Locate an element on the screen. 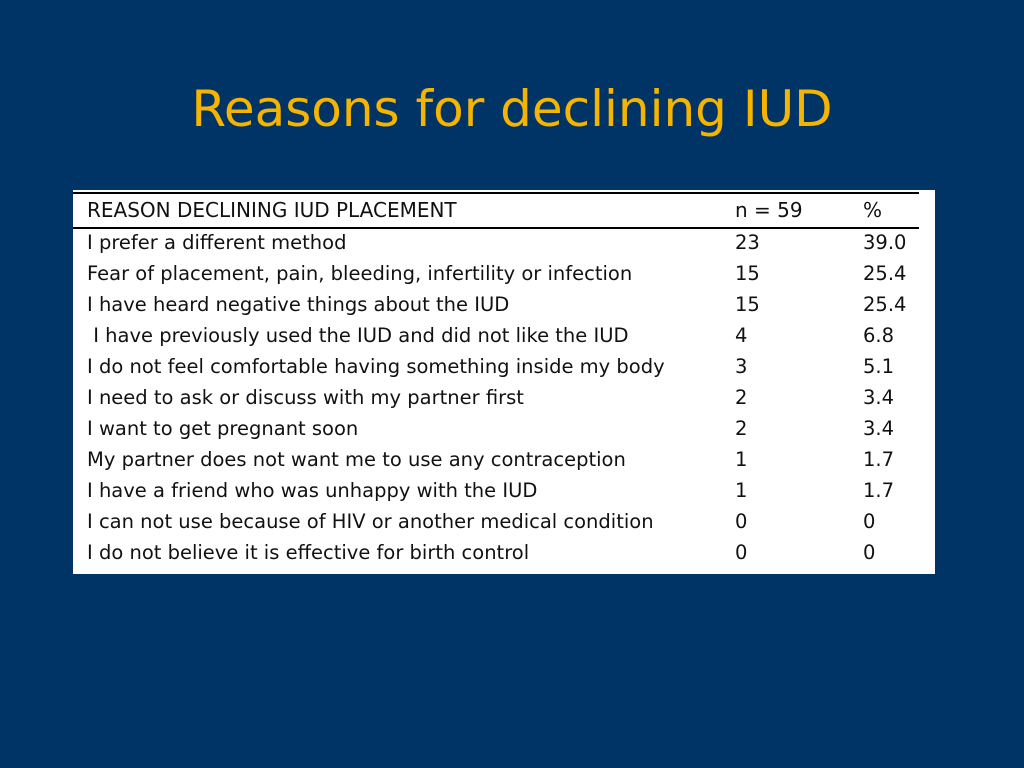  reason-cell: I prefer a different method is located at coordinates (217, 242).